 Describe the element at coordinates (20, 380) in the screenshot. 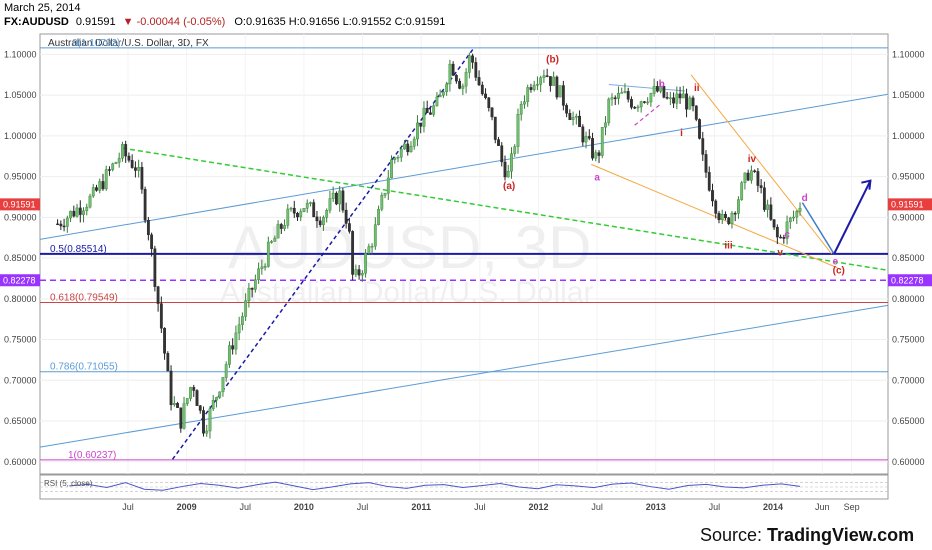

I see `y-tick-label: 0.70000` at that location.